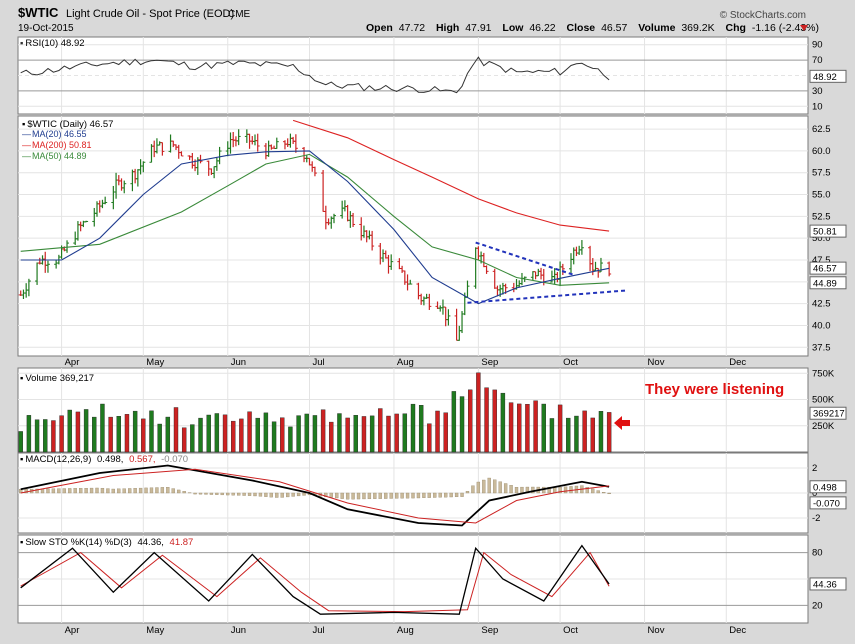  I want to click on month-label-top: Jul, so click(318, 362).